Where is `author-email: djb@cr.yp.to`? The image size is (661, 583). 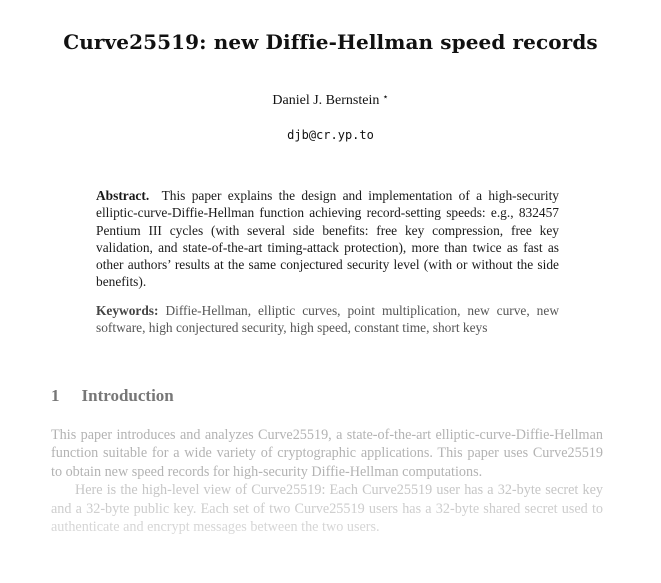
author-email: djb@cr.yp.to is located at coordinates (330, 135).